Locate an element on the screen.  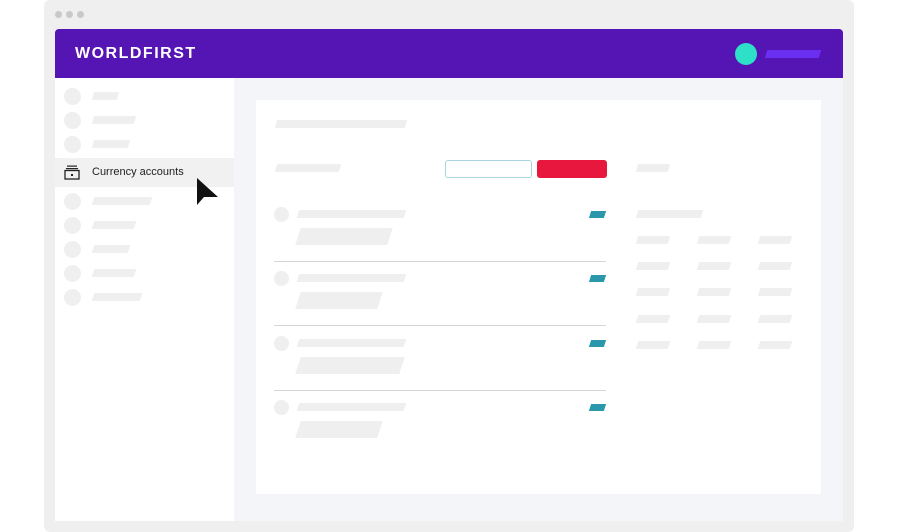
sidebar-item-currency-accounts is located at coordinates (144, 172).